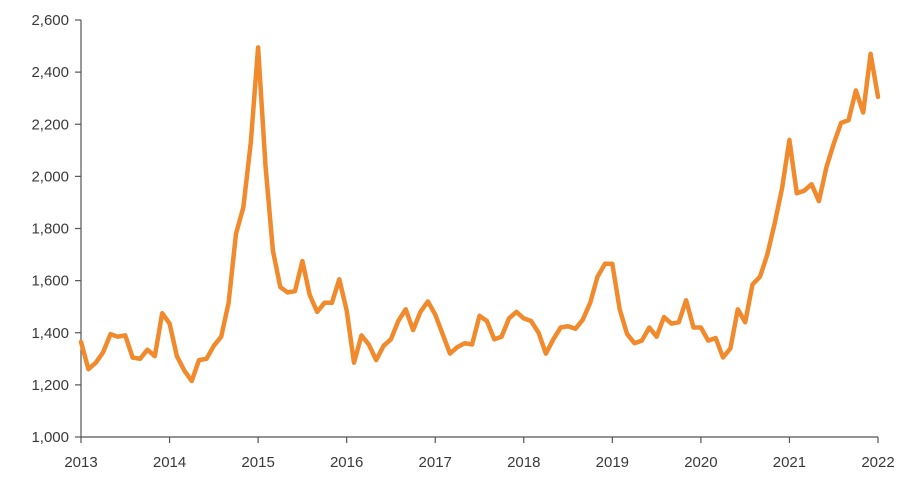  I want to click on y-tick-label: 2,600, so click(50, 20).